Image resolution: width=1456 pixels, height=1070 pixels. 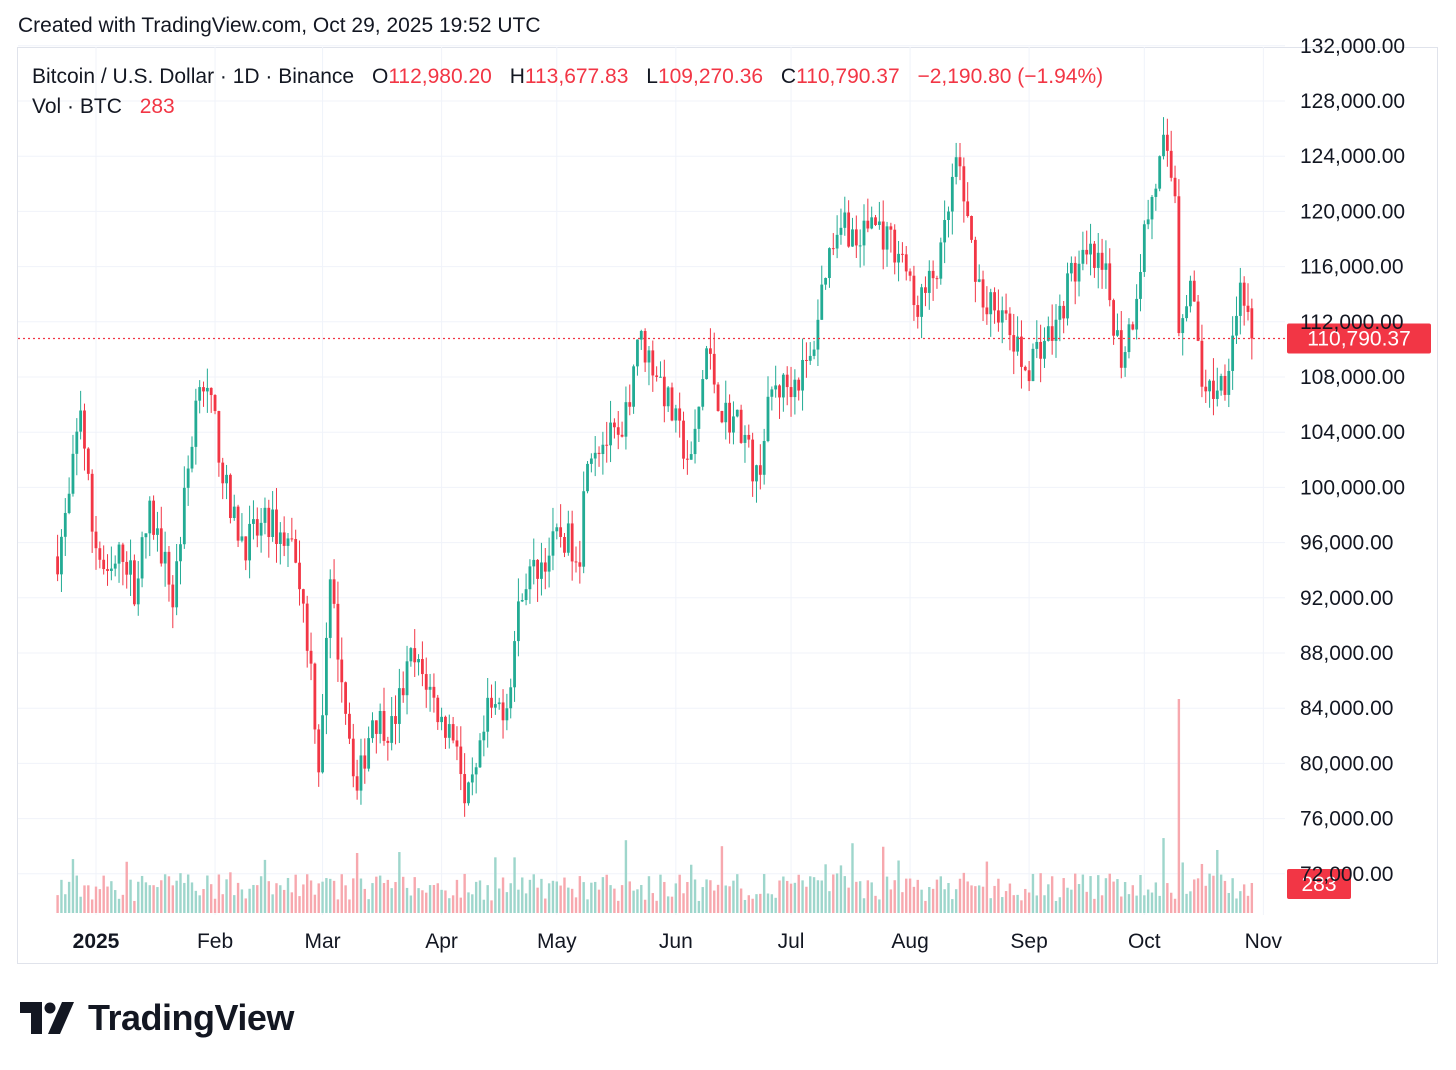 I want to click on volume-label: Vol · BTC, so click(x=77, y=106).